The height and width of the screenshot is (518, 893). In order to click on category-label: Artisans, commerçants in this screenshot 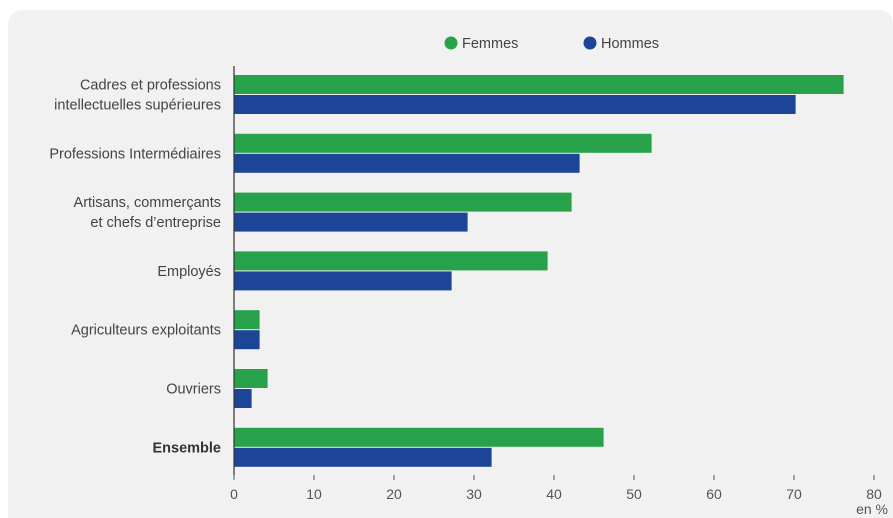, I will do `click(147, 203)`.